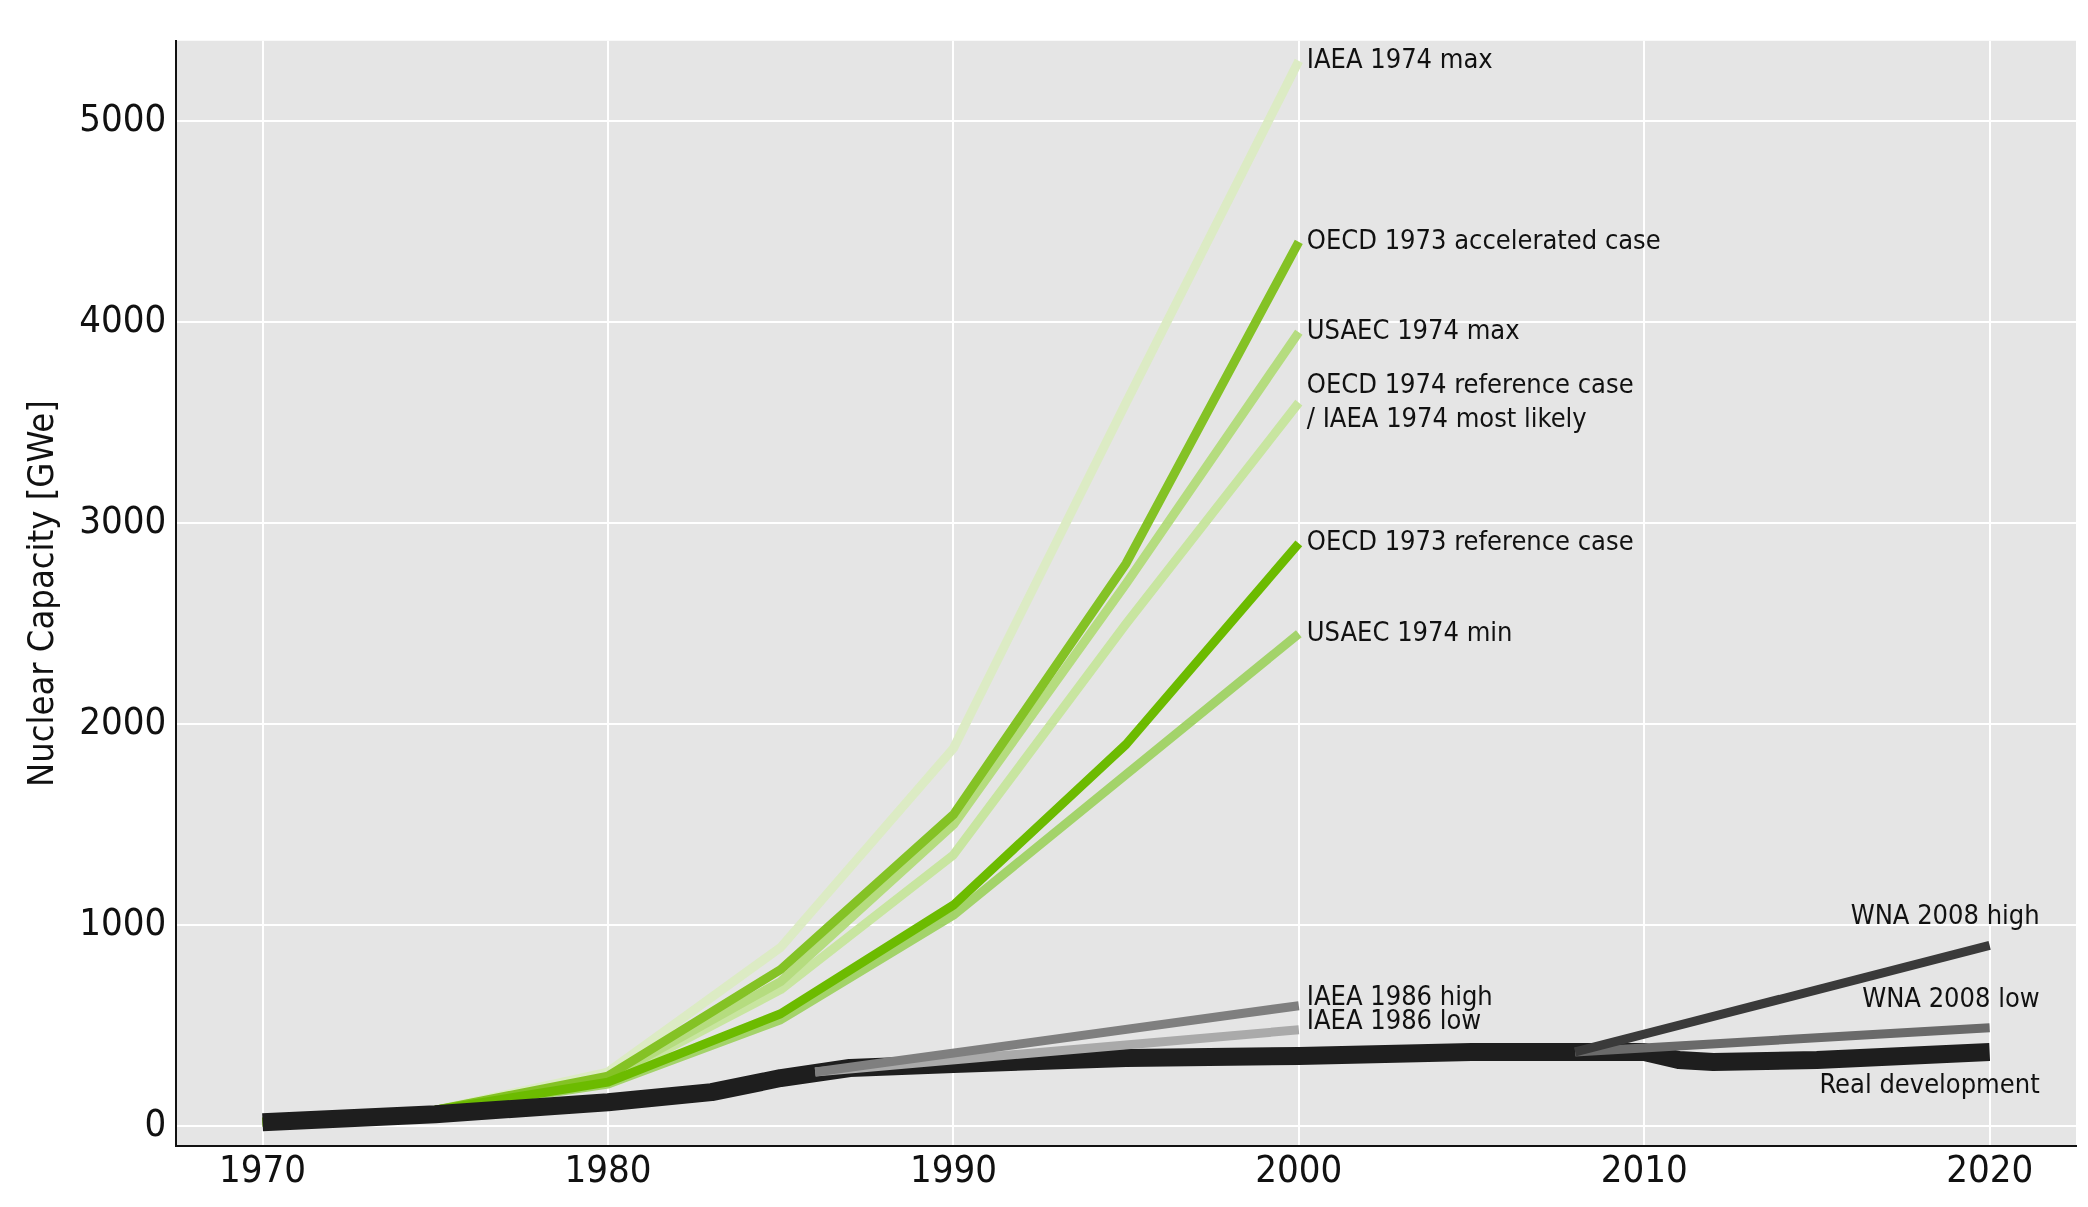 This screenshot has height=1207, width=2088. Describe the element at coordinates (40, 594) in the screenshot. I see `y-axis-title: Nuclear Capacity [GWe]` at that location.